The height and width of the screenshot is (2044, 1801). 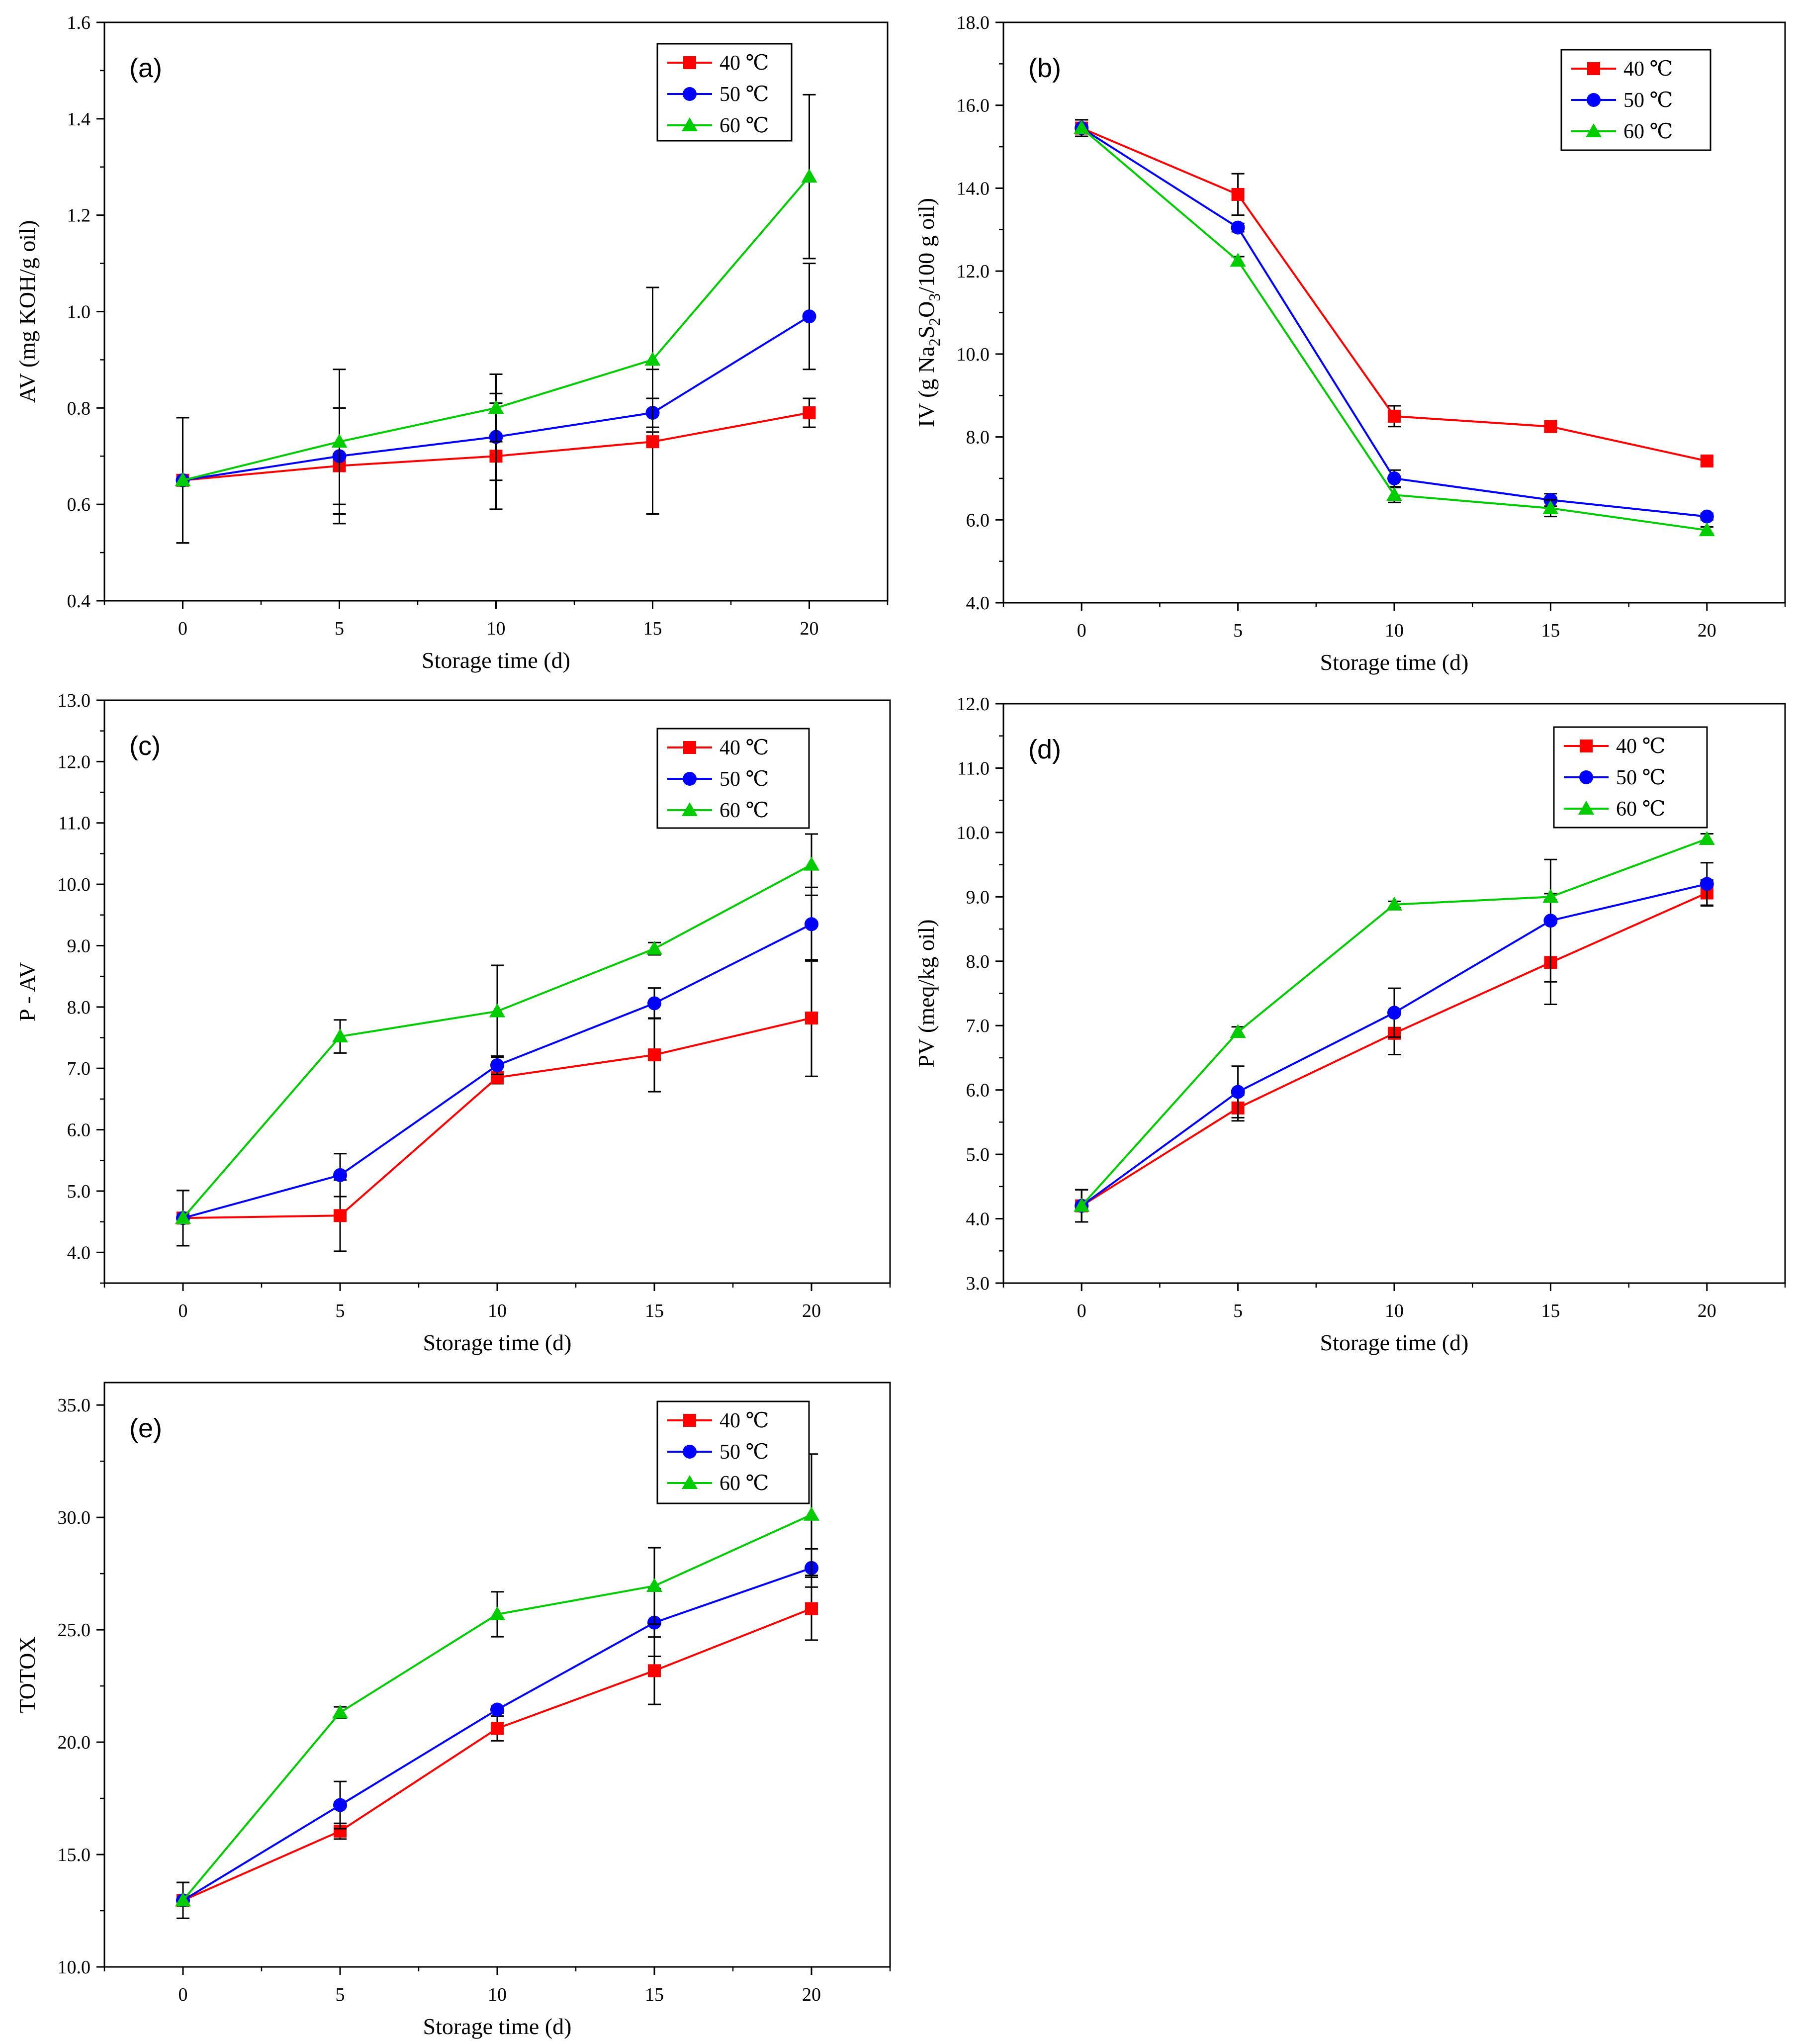 I want to click on y-tick-label: 9.0, so click(x=978, y=898).